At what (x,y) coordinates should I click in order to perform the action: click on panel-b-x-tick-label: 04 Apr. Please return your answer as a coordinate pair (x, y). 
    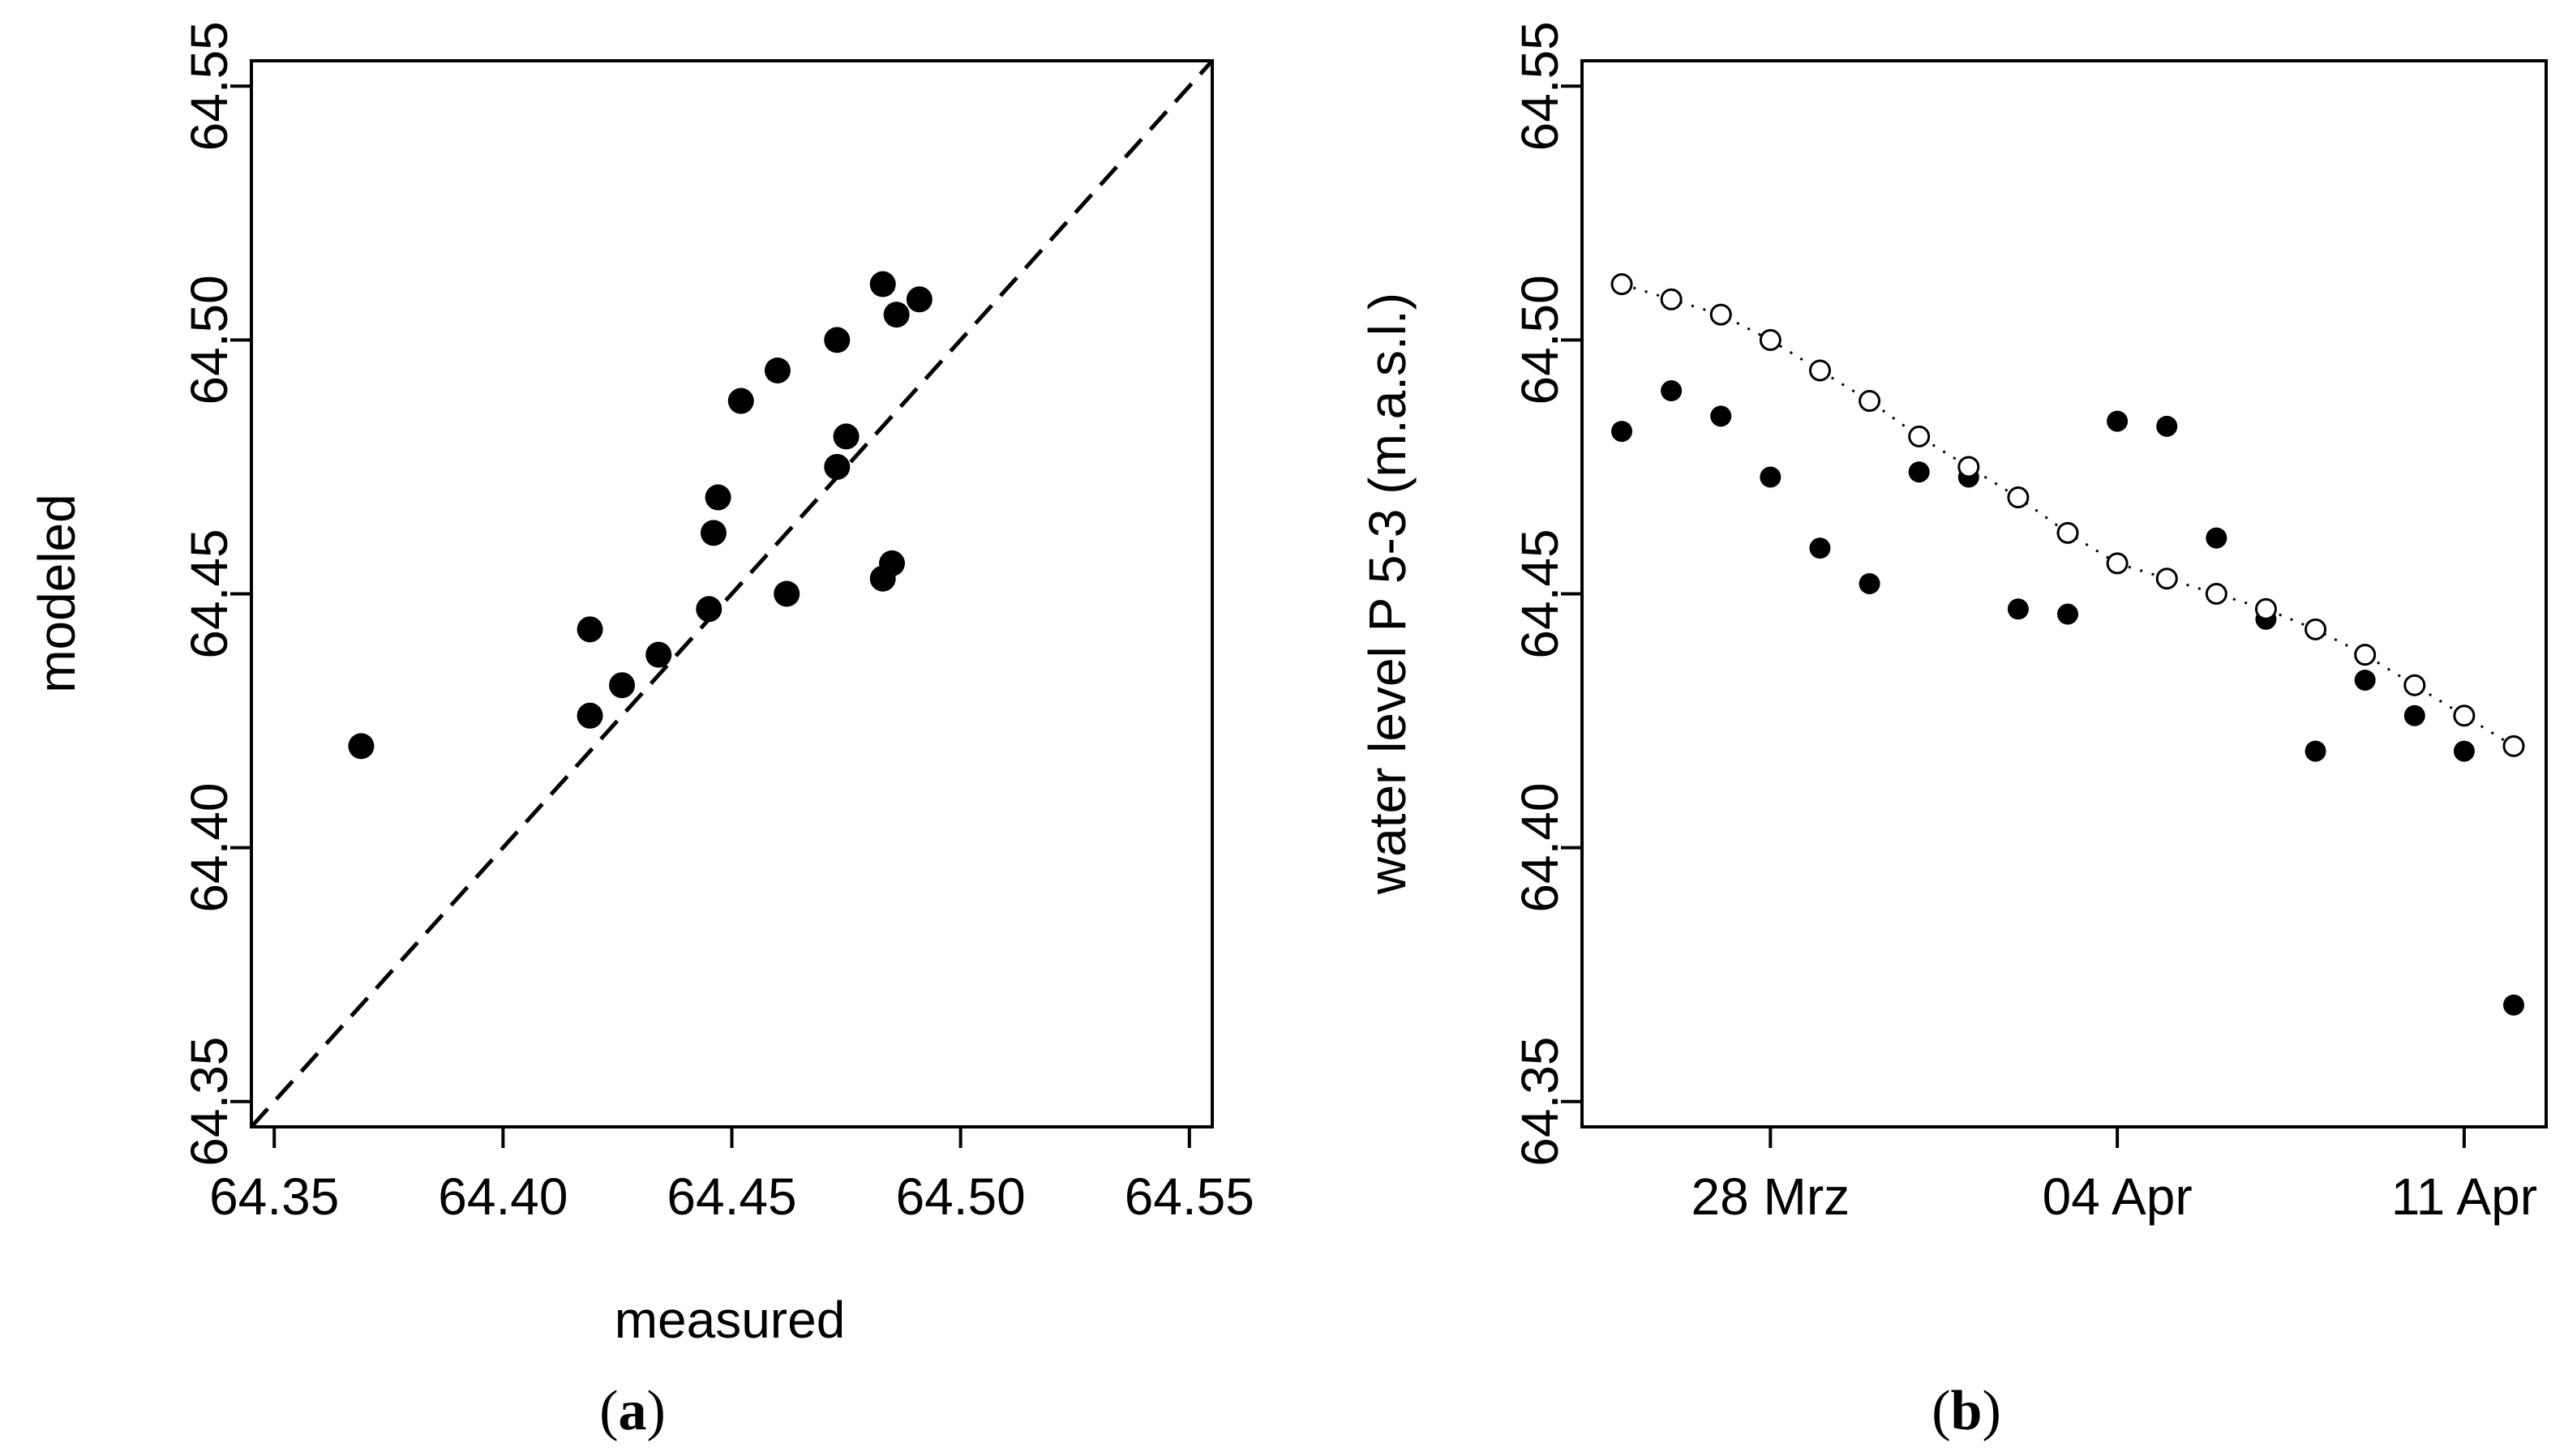
    Looking at the image, I should click on (2118, 1196).